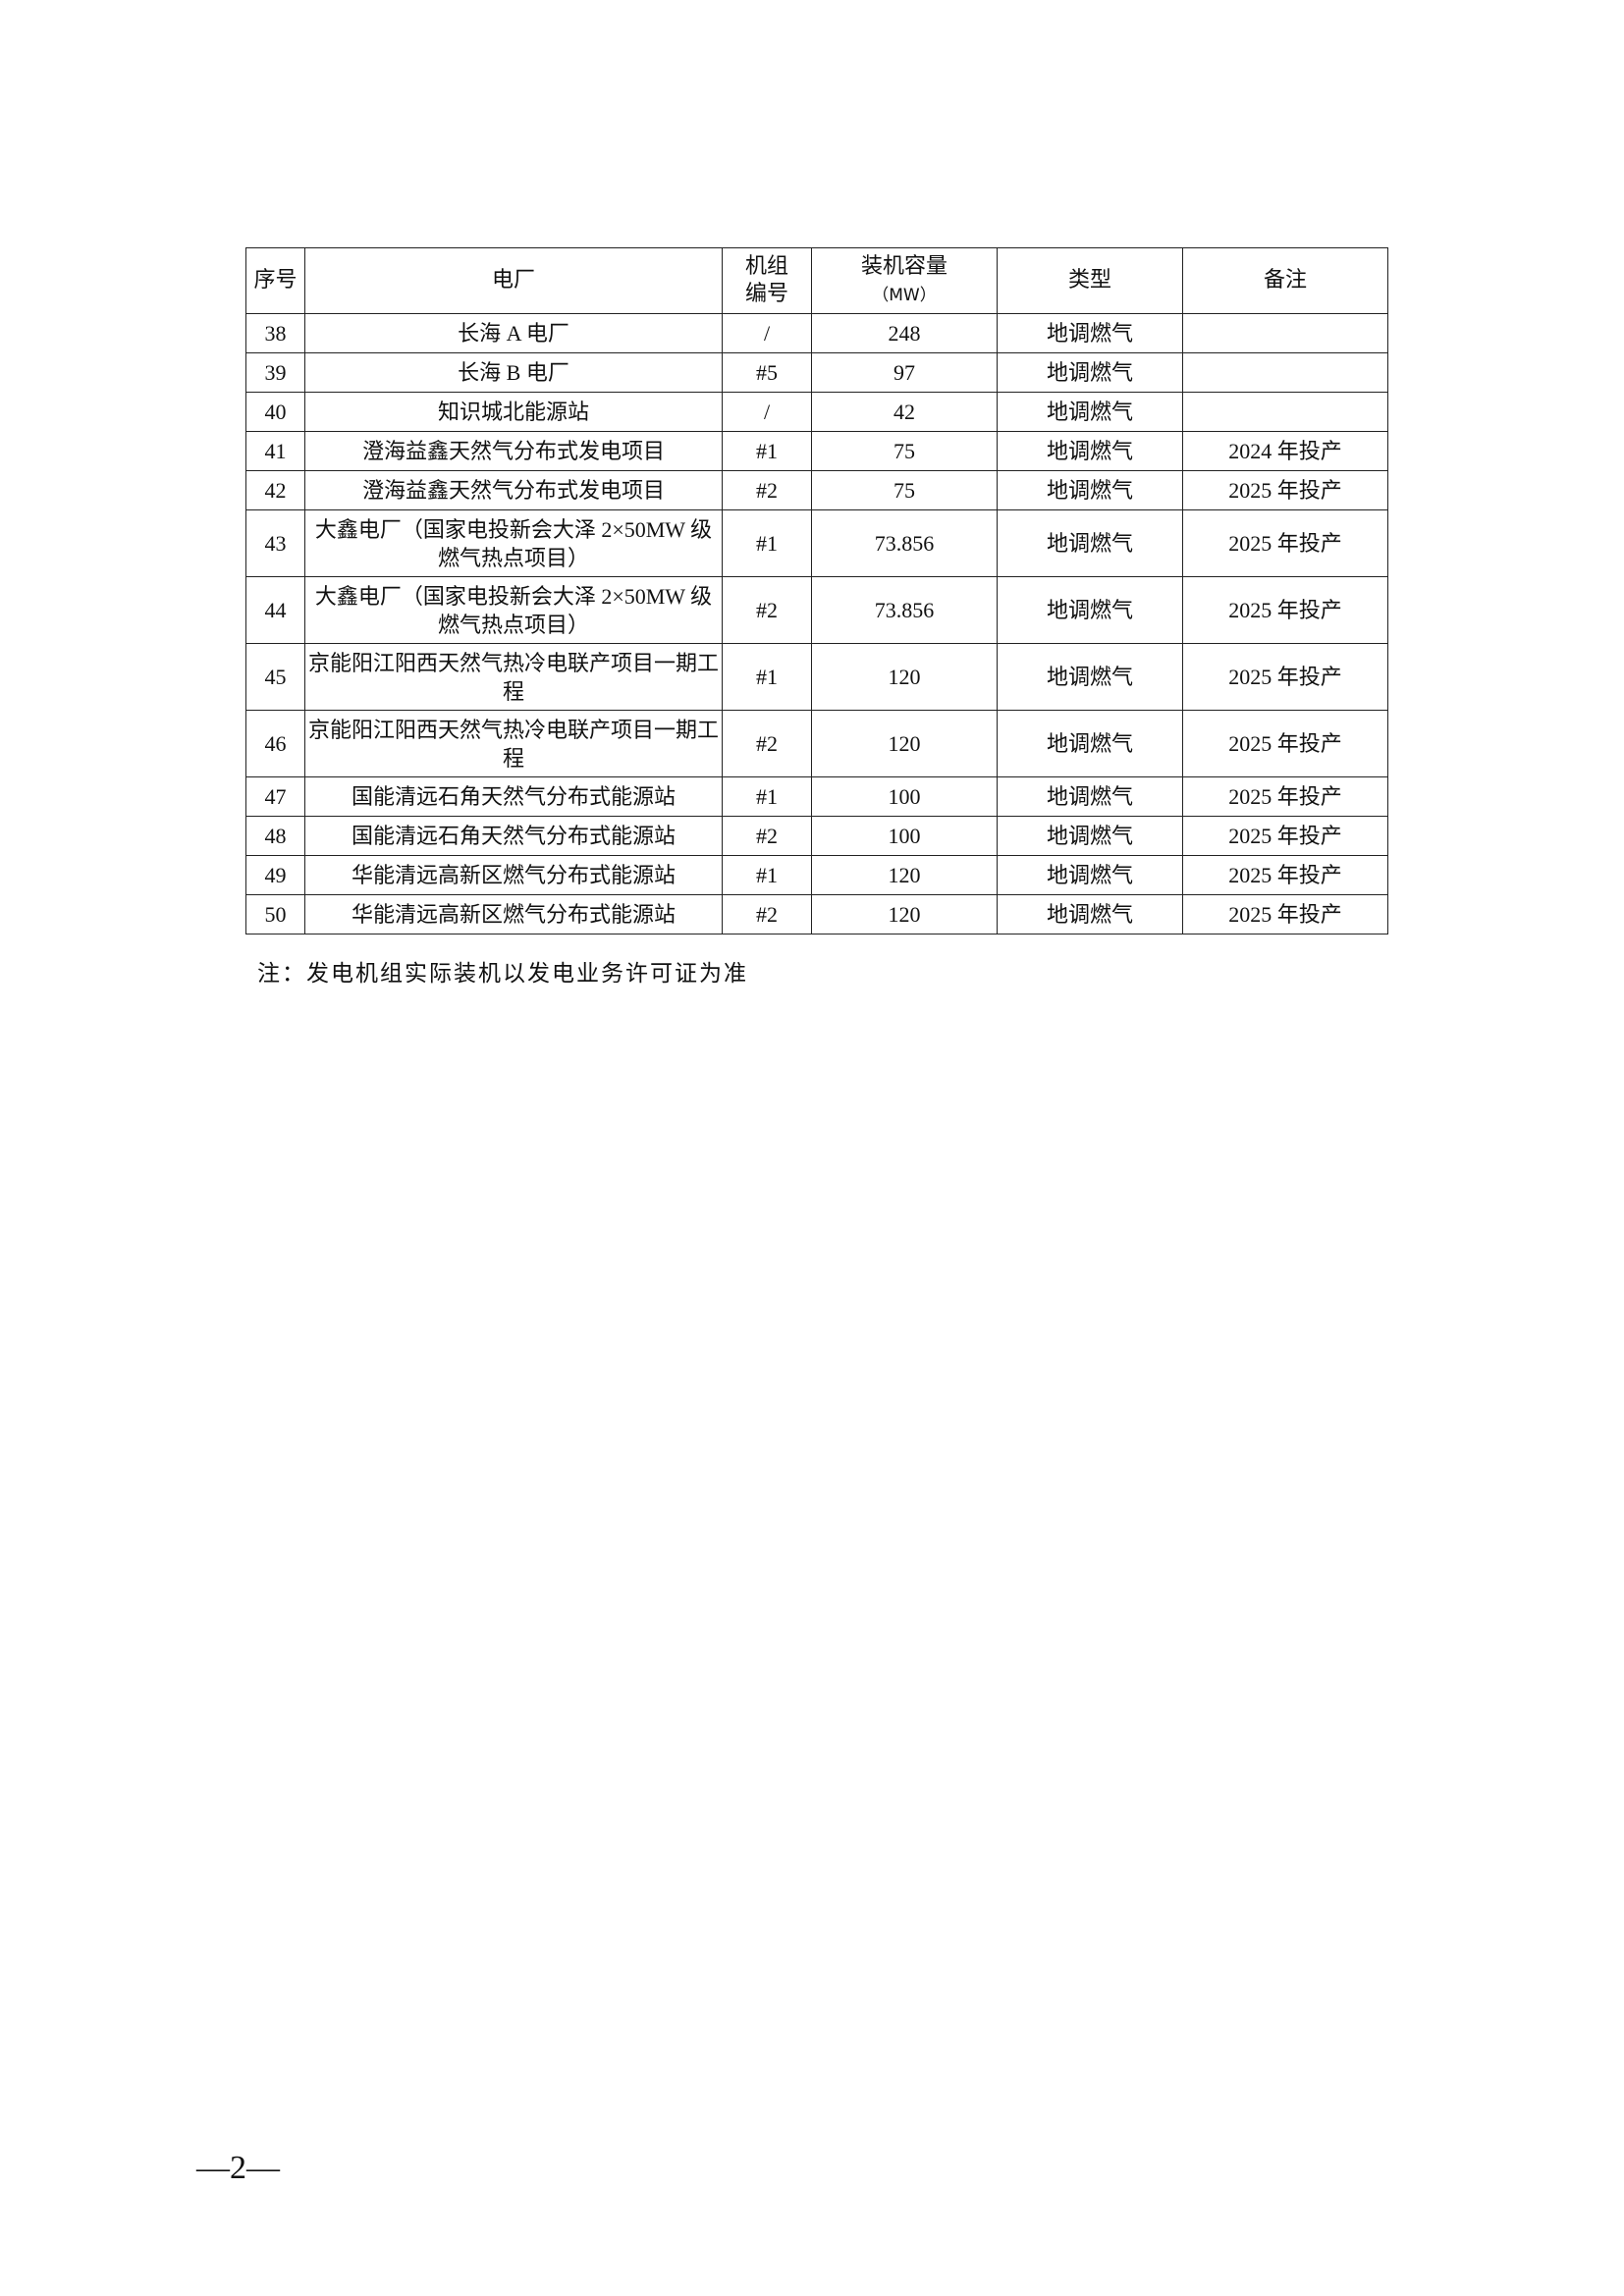 The width and height of the screenshot is (1624, 2296). What do you see at coordinates (1090, 280) in the screenshot?
I see `header-type: 类型` at bounding box center [1090, 280].